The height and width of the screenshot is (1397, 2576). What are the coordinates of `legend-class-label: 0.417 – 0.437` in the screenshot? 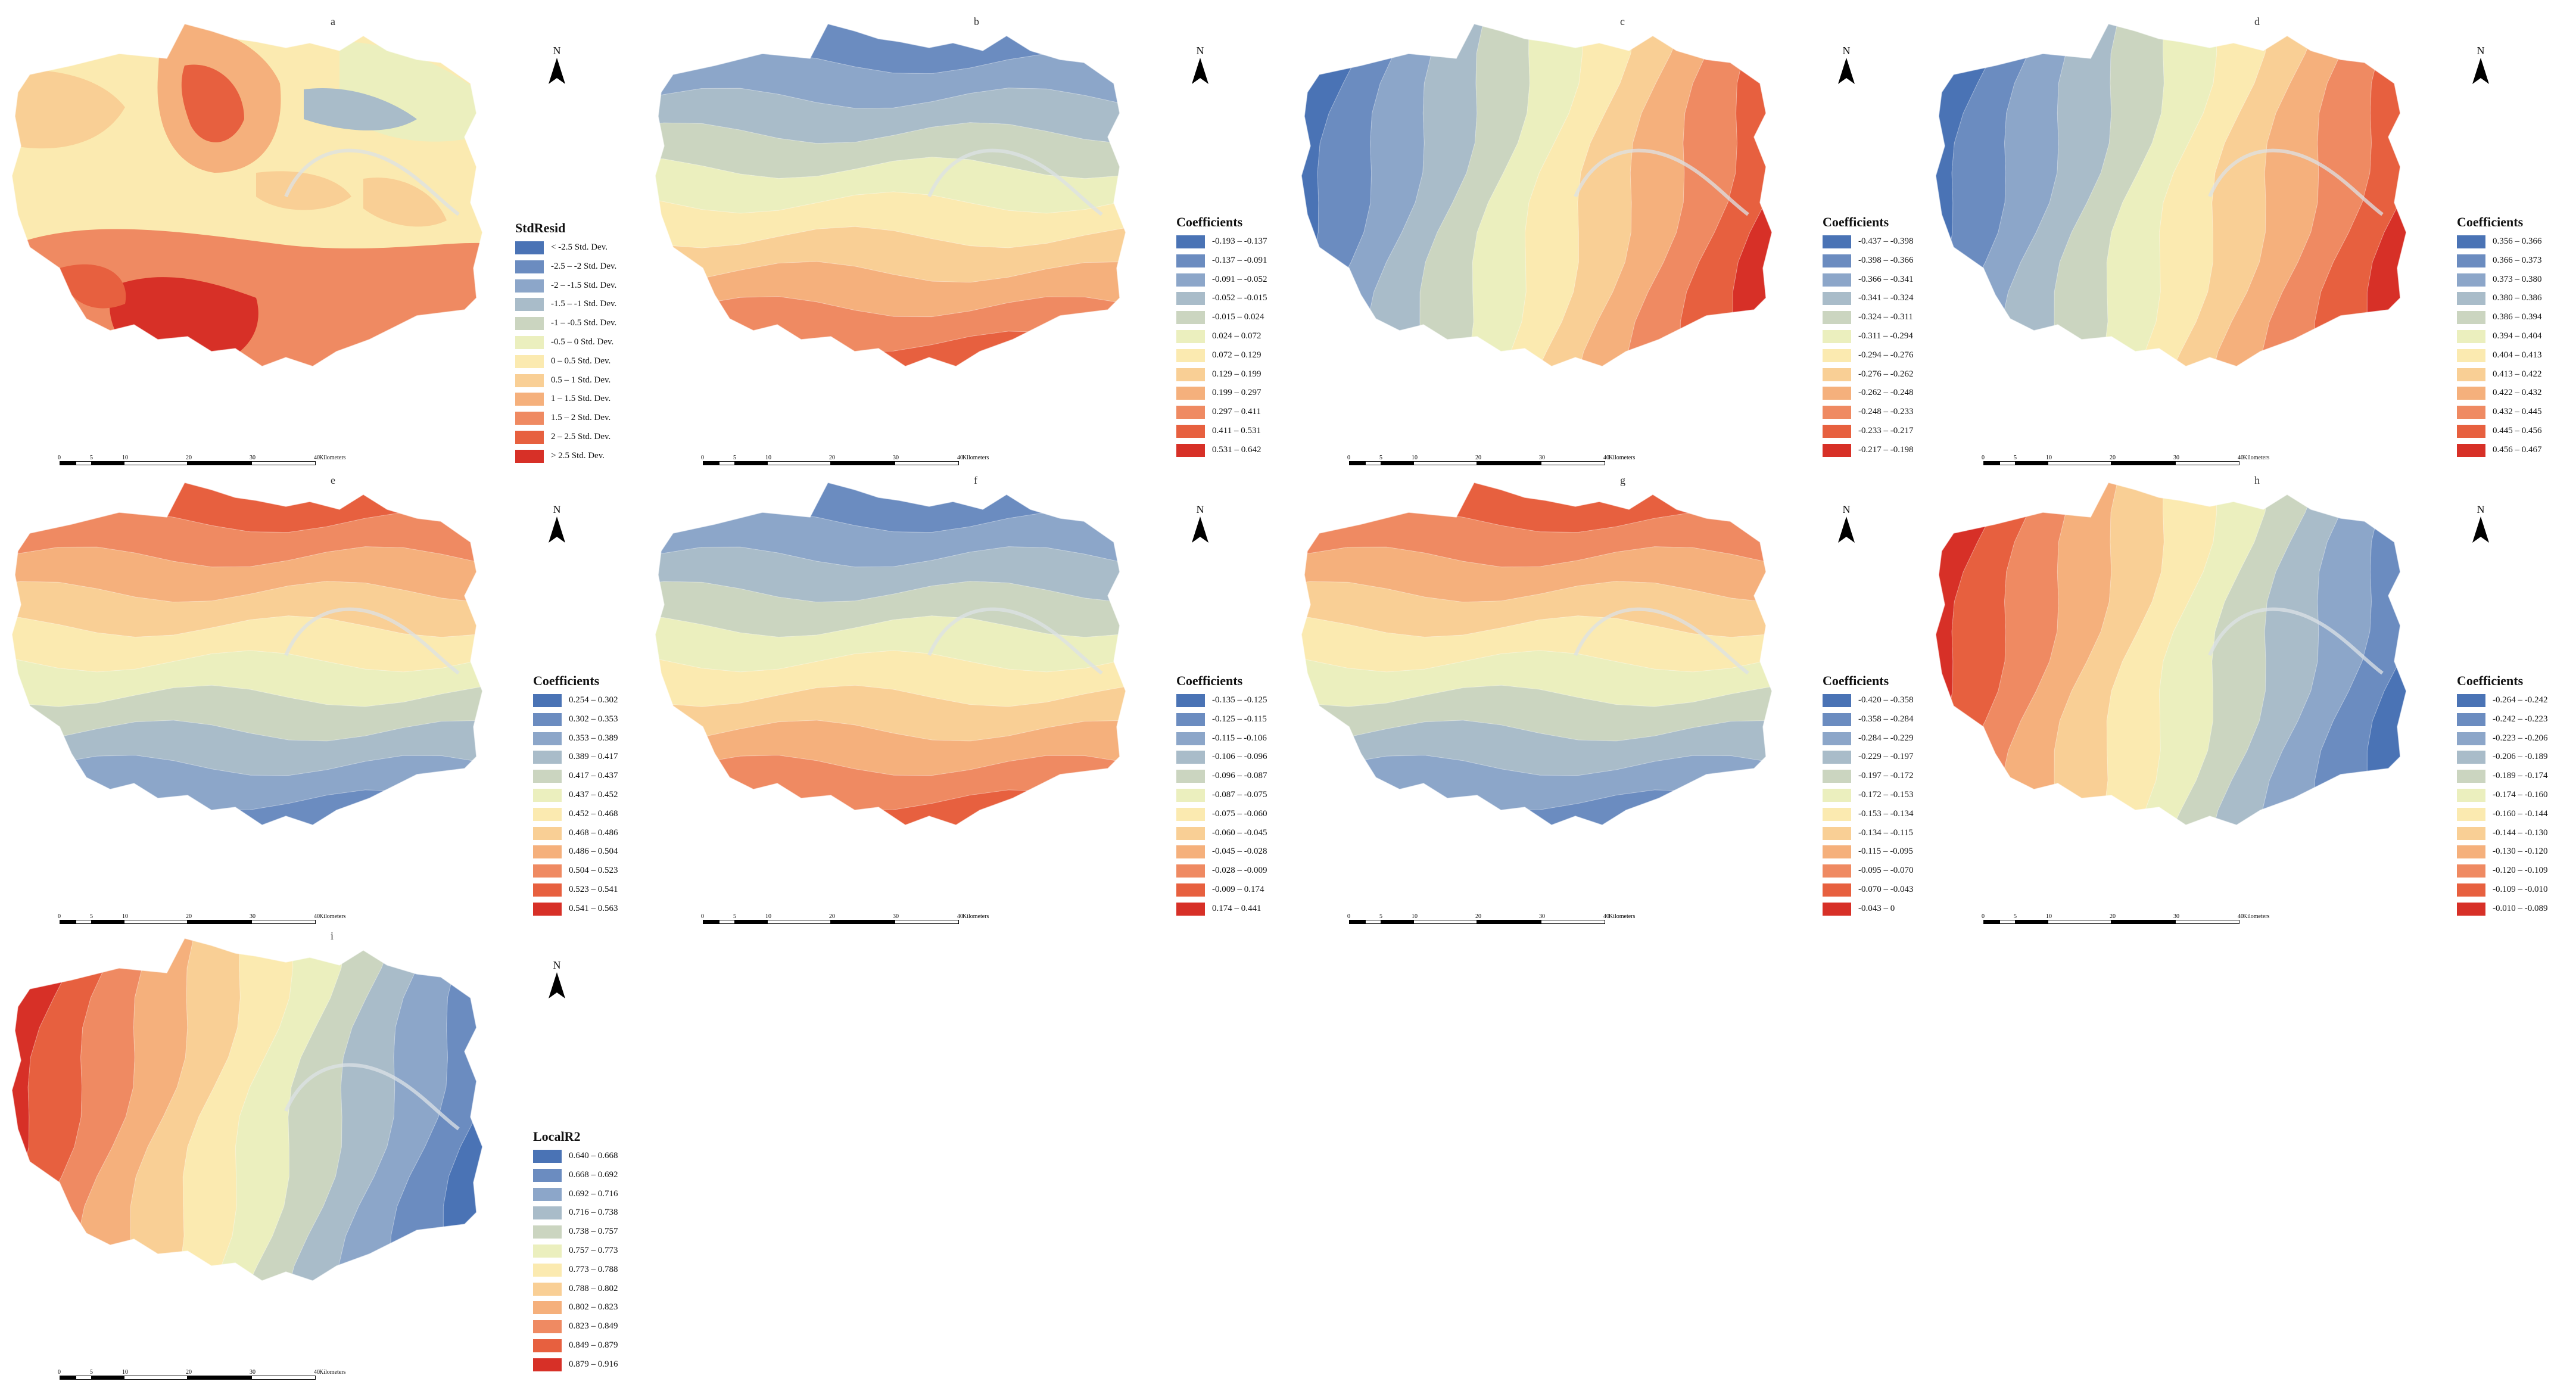 It's located at (593, 776).